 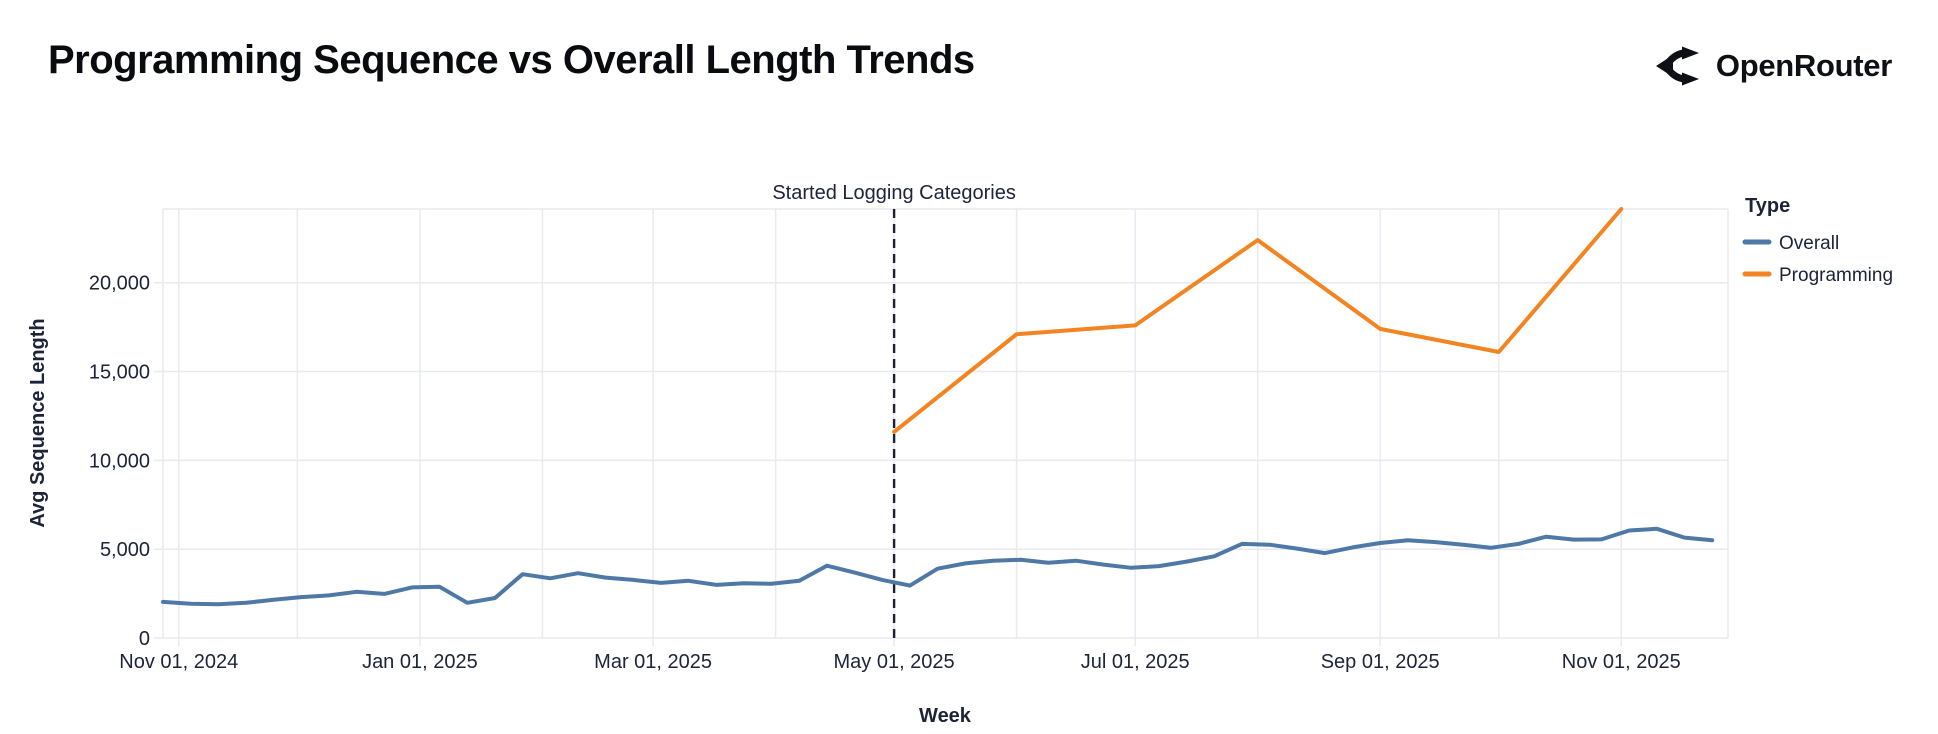 What do you see at coordinates (178, 662) in the screenshot?
I see `x-tick-label: Nov 01, 2024` at bounding box center [178, 662].